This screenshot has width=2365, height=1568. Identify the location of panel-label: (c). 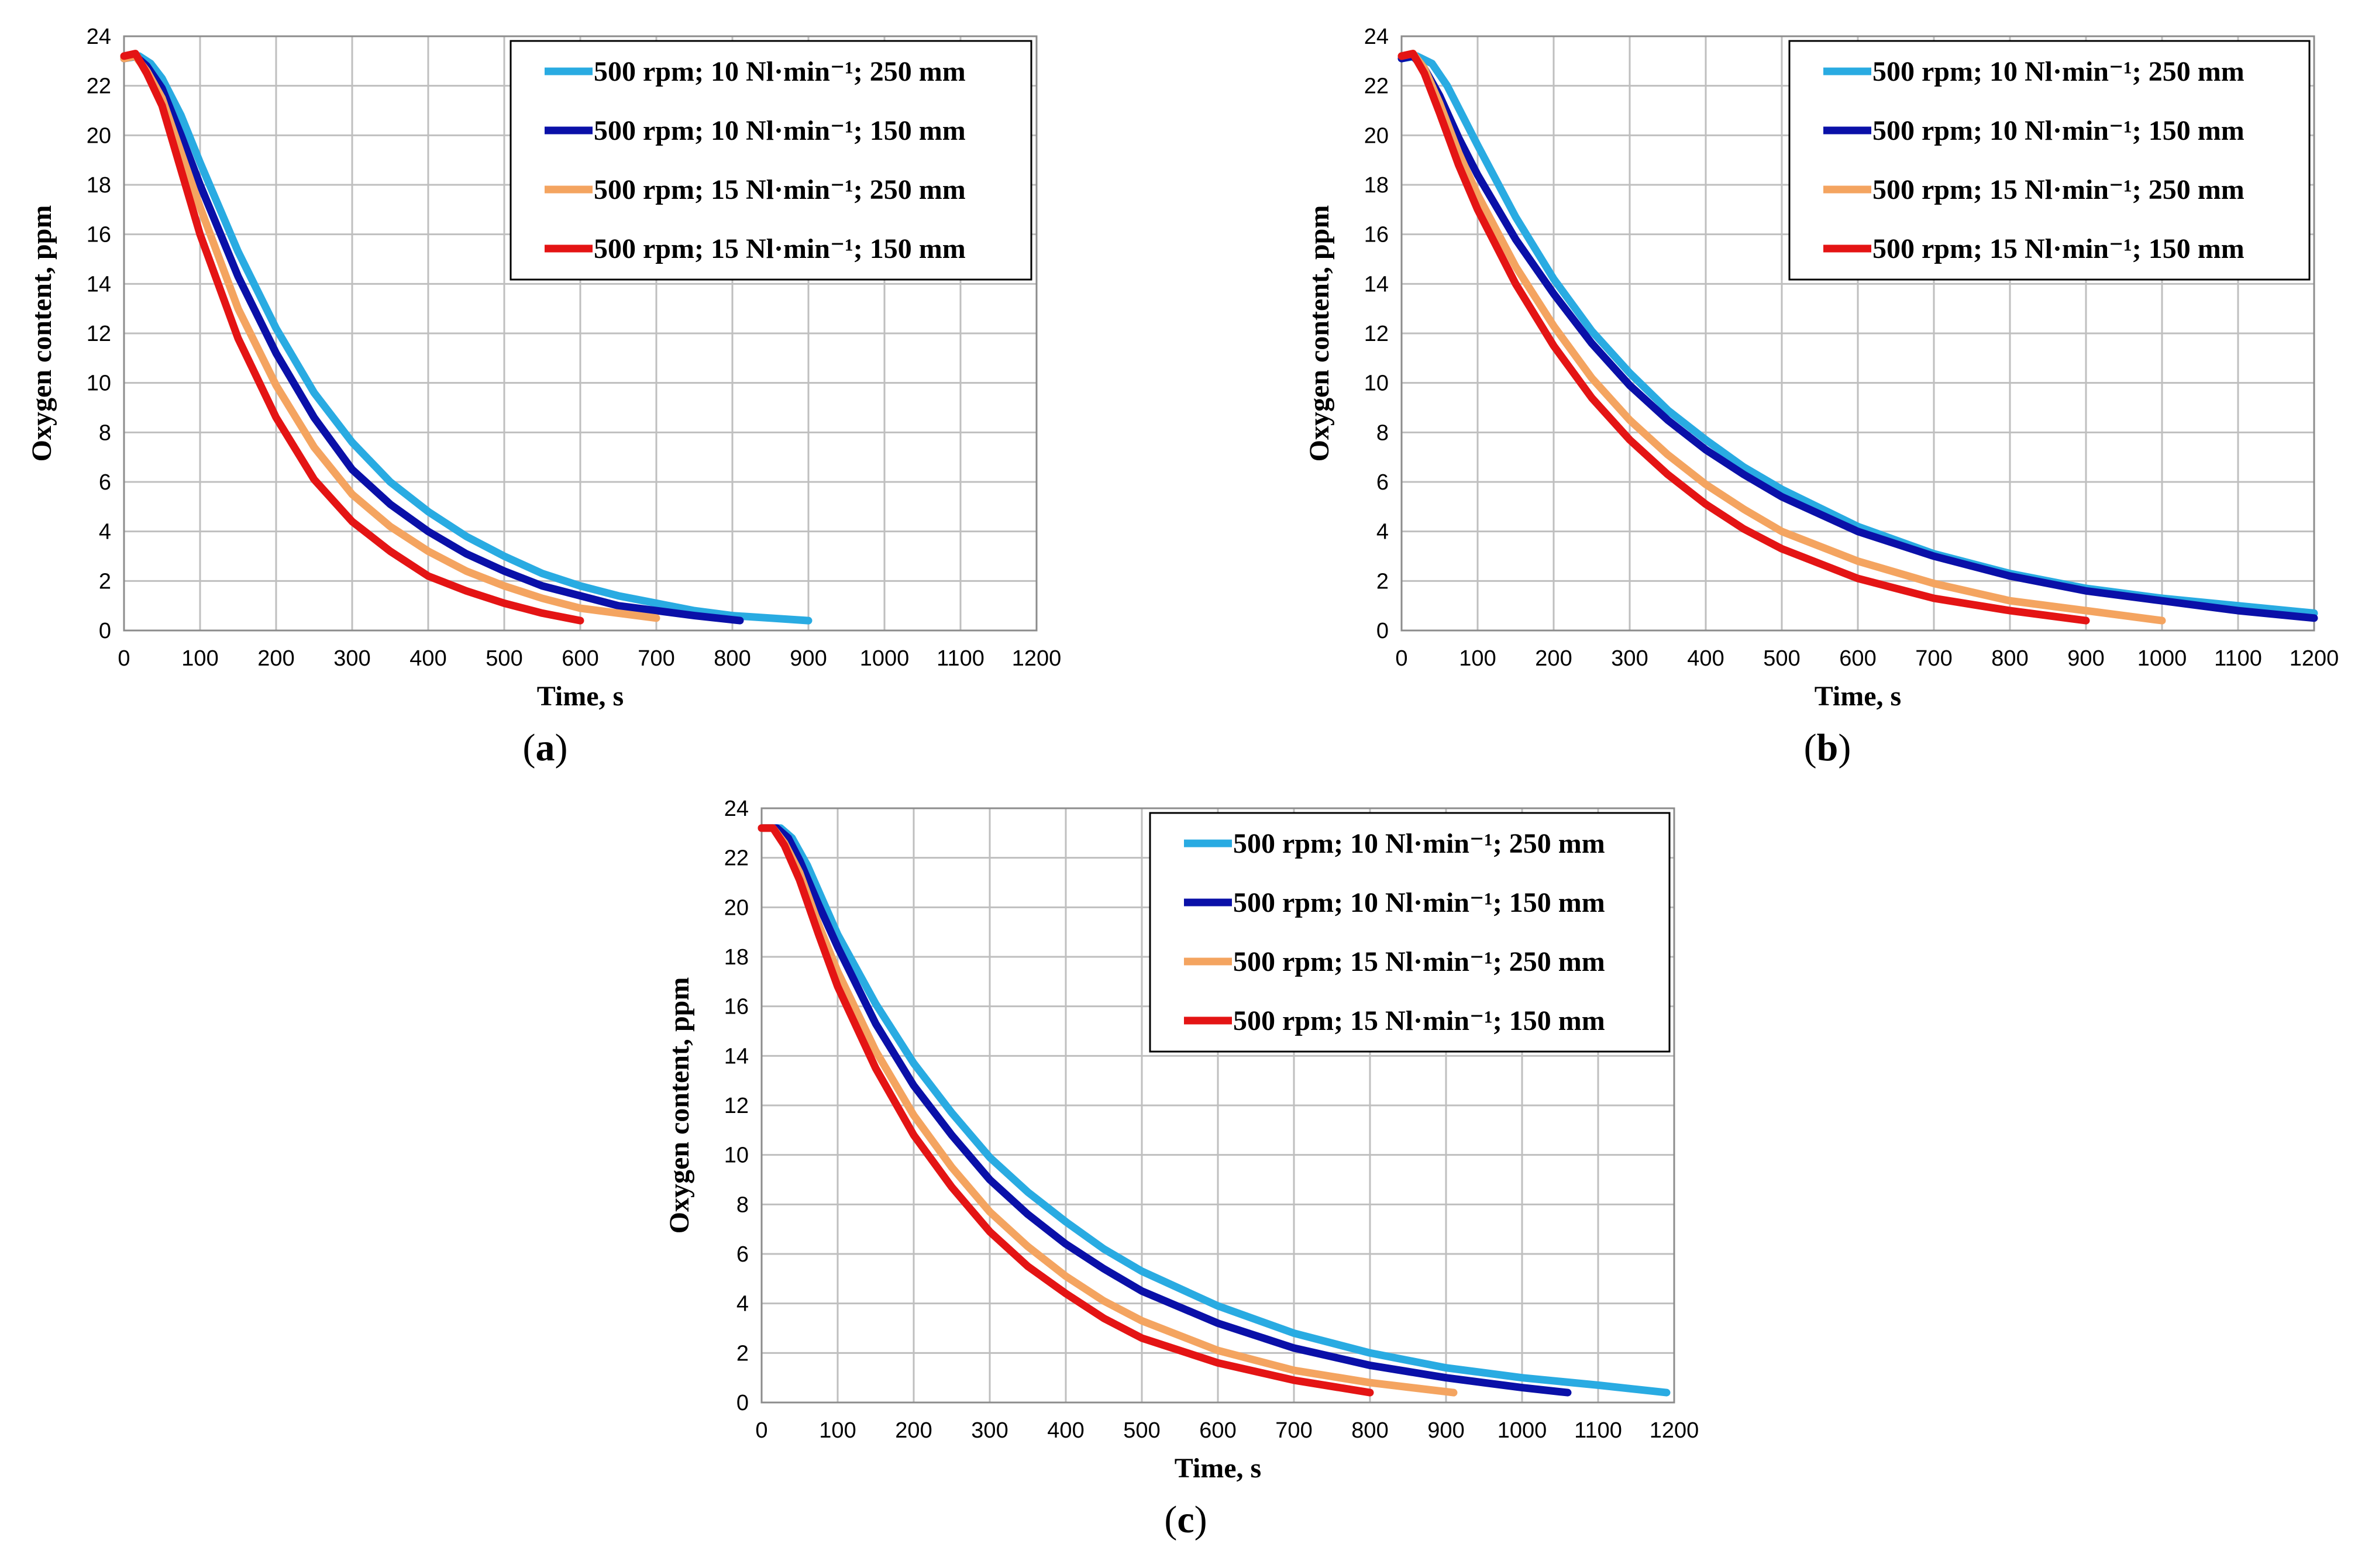
(1185, 1520).